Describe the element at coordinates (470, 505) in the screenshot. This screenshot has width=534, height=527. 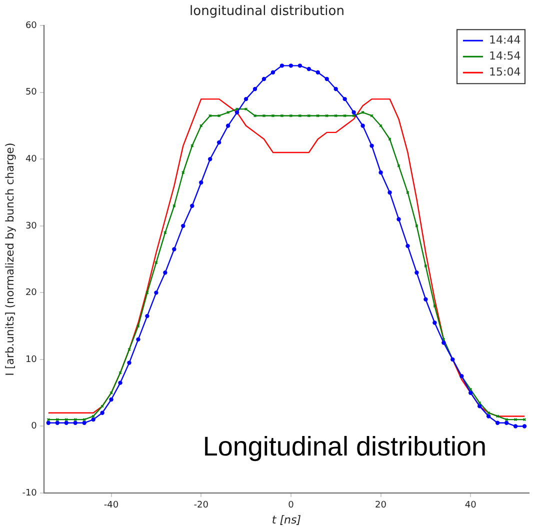
I see `x-tick-label: 40` at that location.